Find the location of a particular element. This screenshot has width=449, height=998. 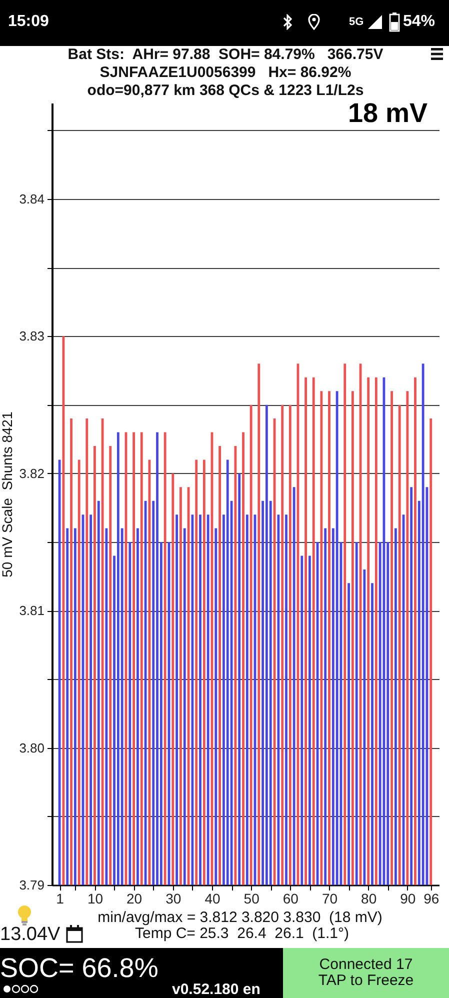

y-tick-label: 3.83 is located at coordinates (31, 336).